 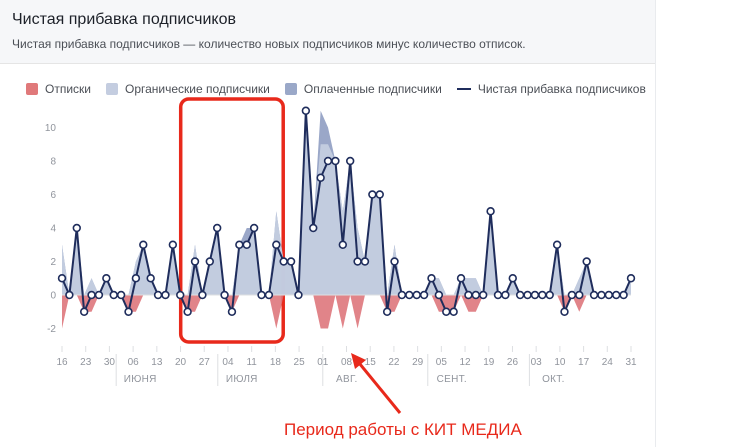 What do you see at coordinates (251, 362) in the screenshot?
I see `x-tick-label: 11` at bounding box center [251, 362].